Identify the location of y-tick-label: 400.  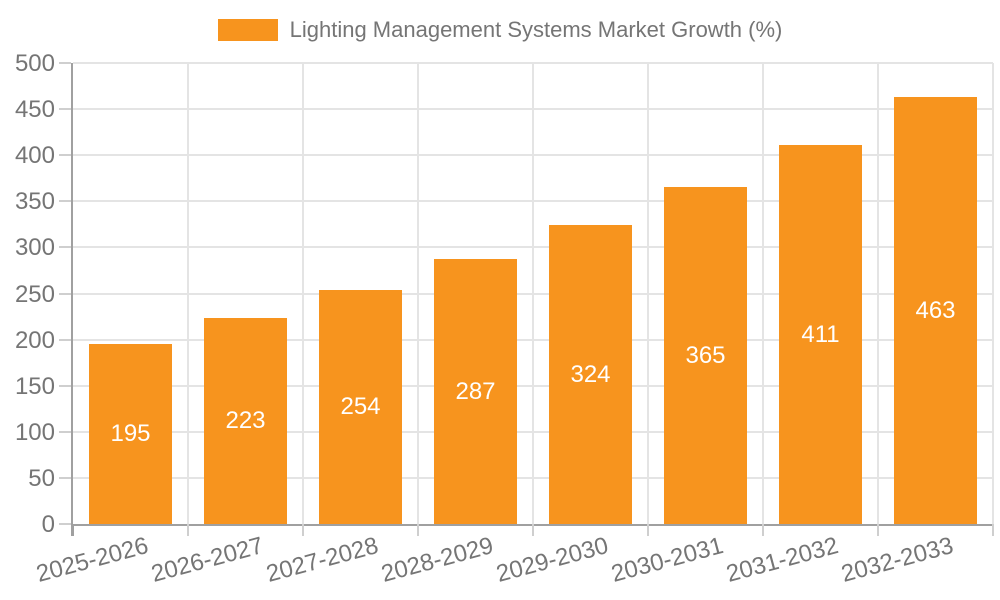
(34, 156).